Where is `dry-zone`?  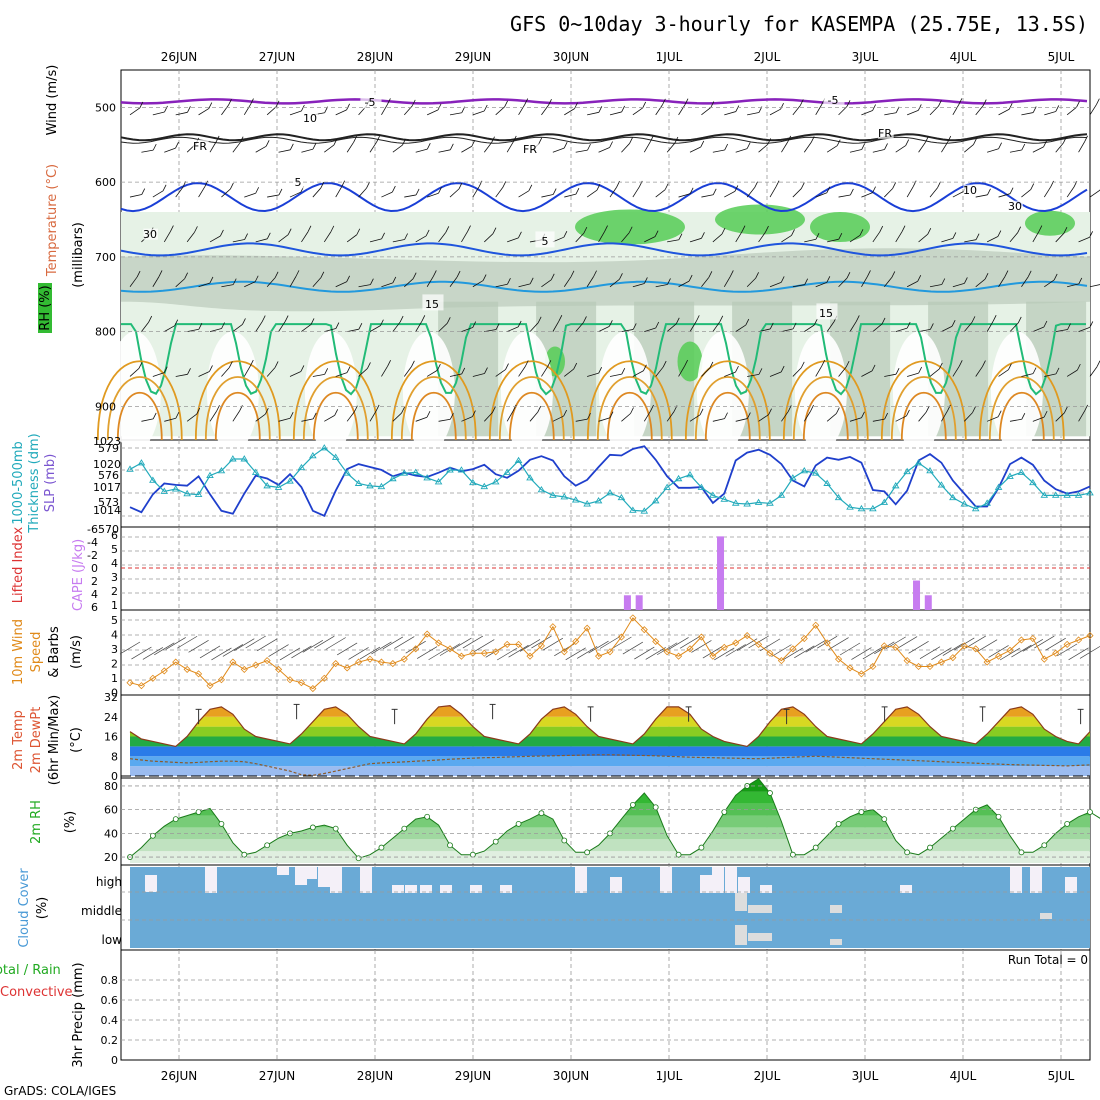
dry-zone is located at coordinates (232, 391).